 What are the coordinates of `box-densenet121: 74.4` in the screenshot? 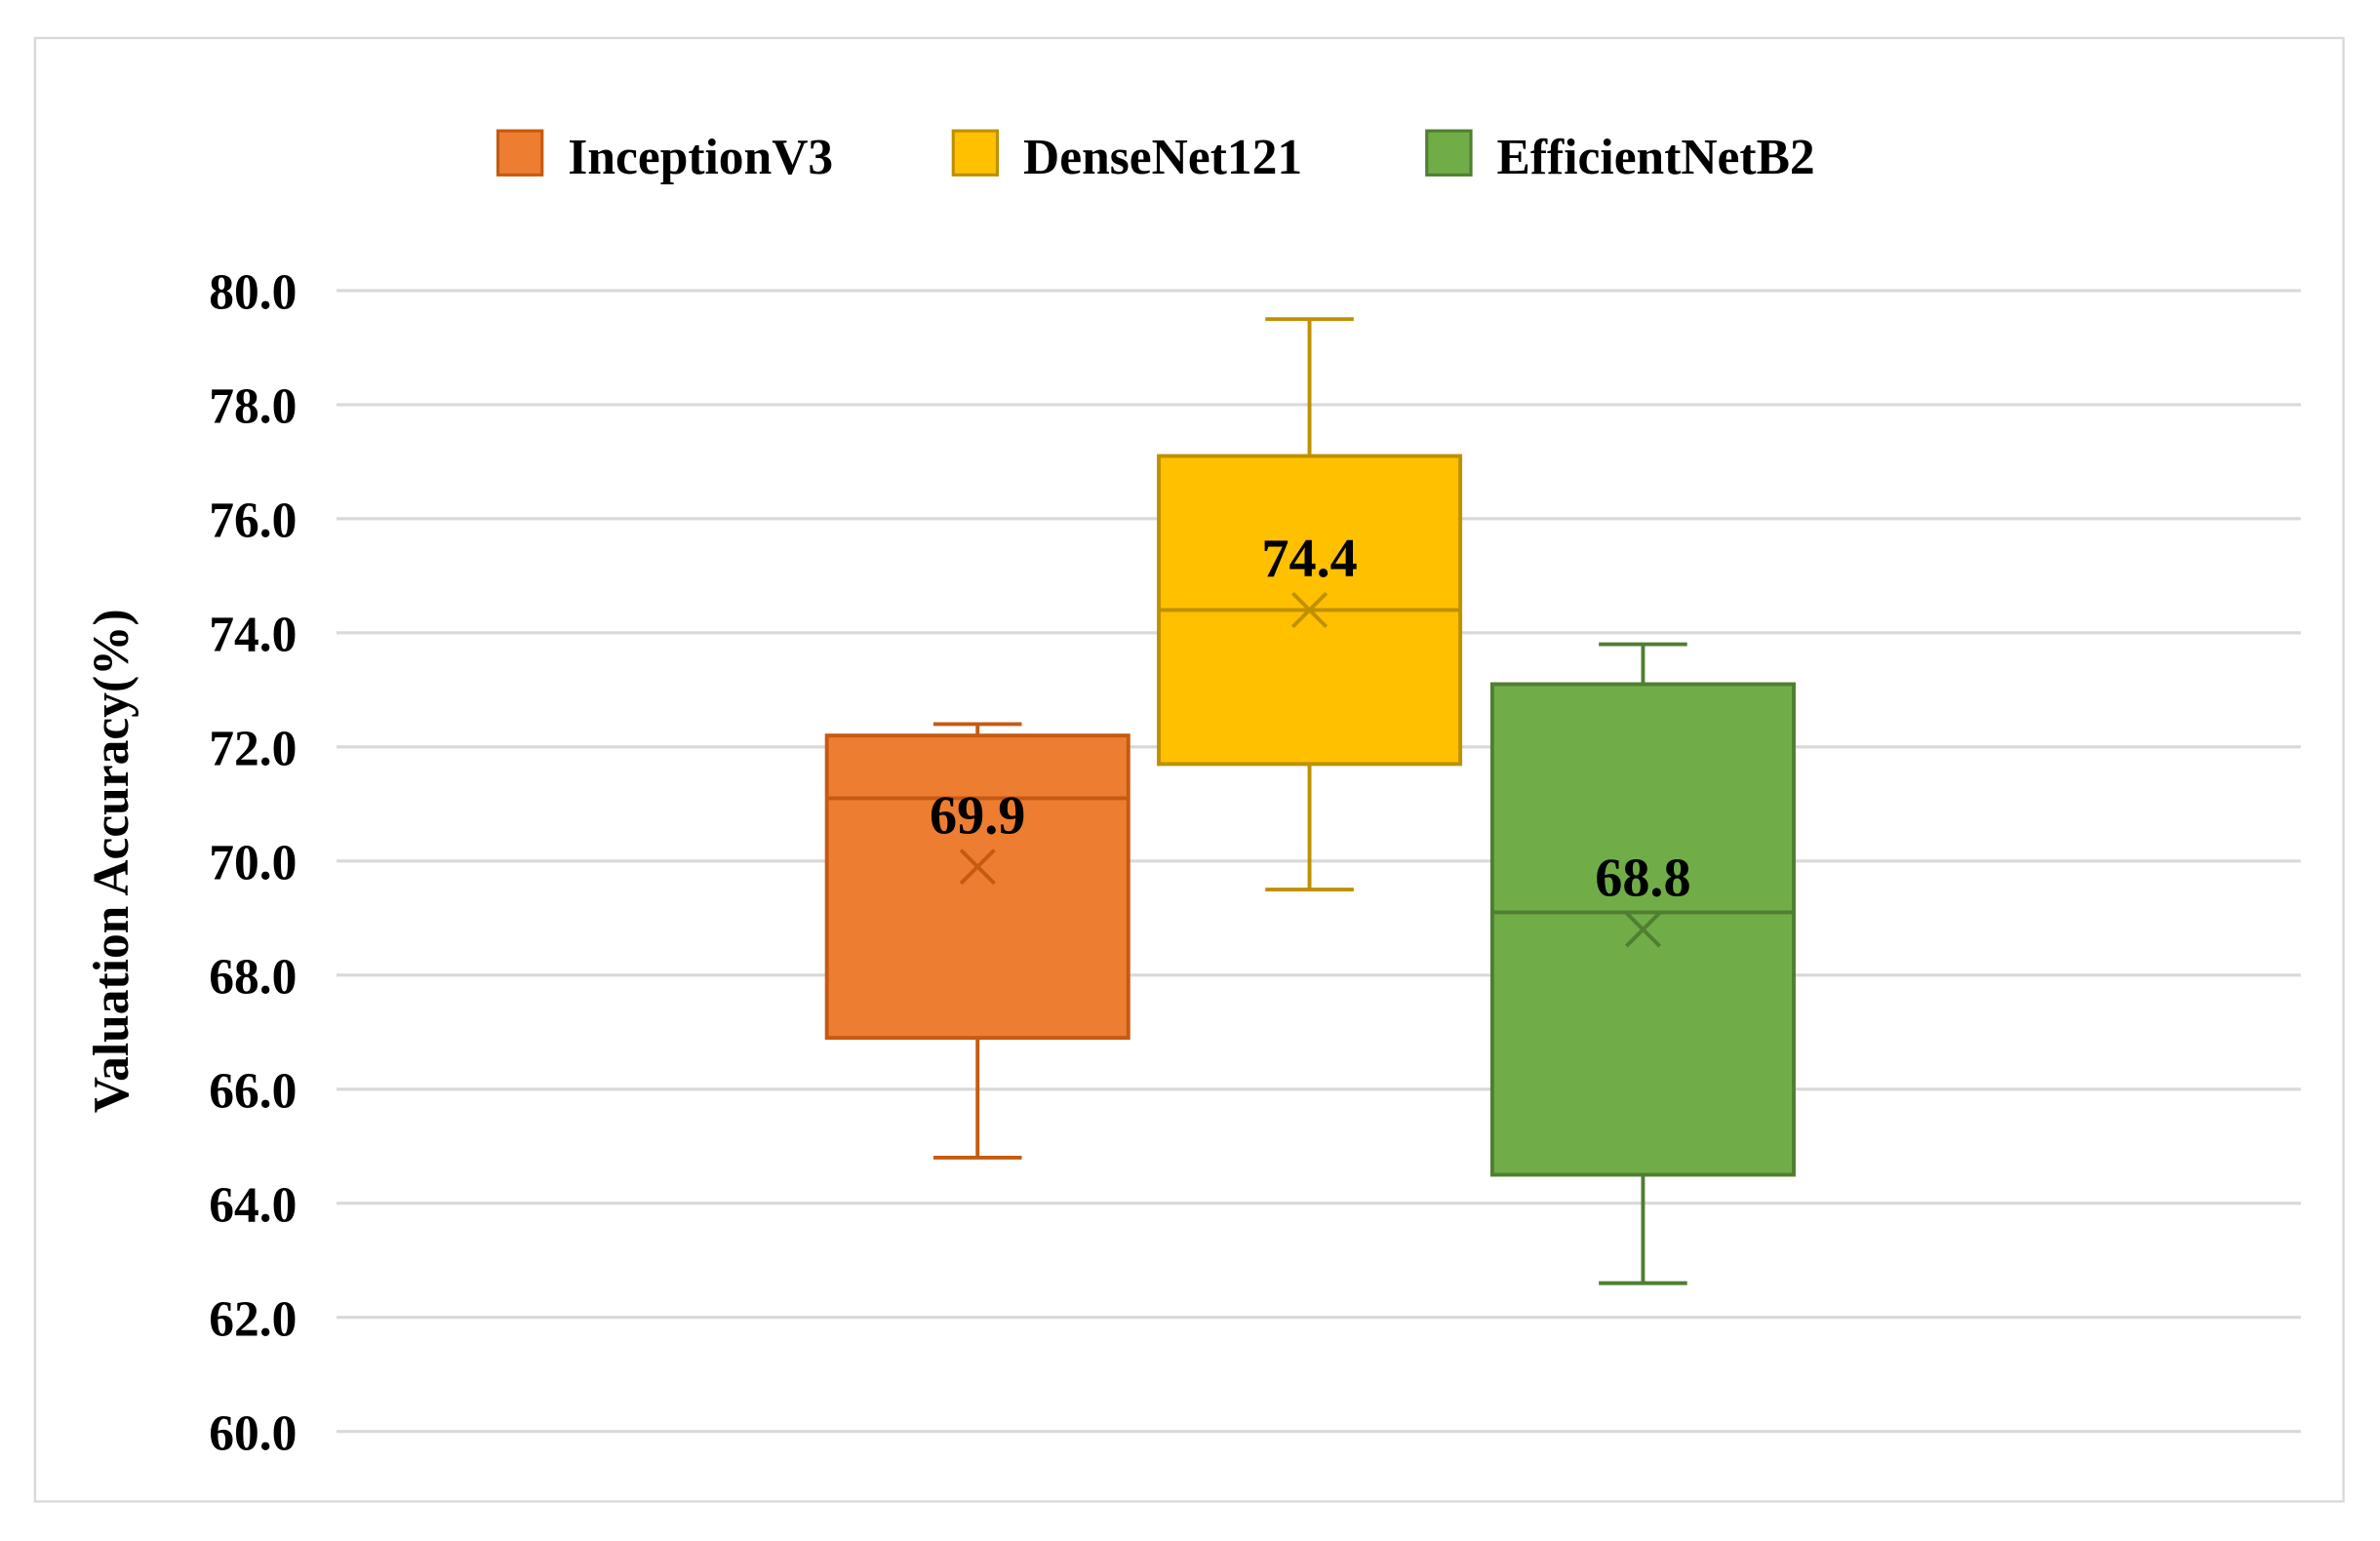 It's located at (1310, 604).